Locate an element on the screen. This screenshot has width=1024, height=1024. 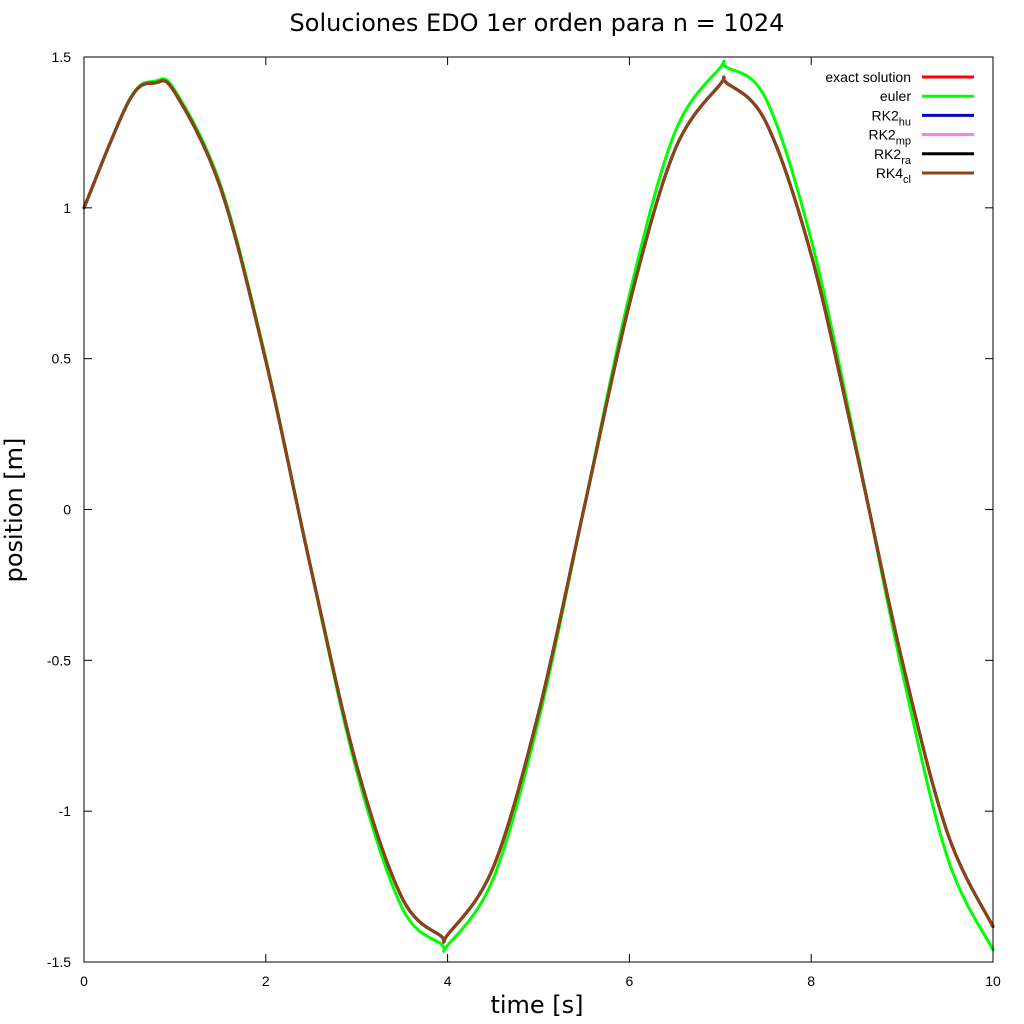
legend-label-sub: mp is located at coordinates (903, 142).